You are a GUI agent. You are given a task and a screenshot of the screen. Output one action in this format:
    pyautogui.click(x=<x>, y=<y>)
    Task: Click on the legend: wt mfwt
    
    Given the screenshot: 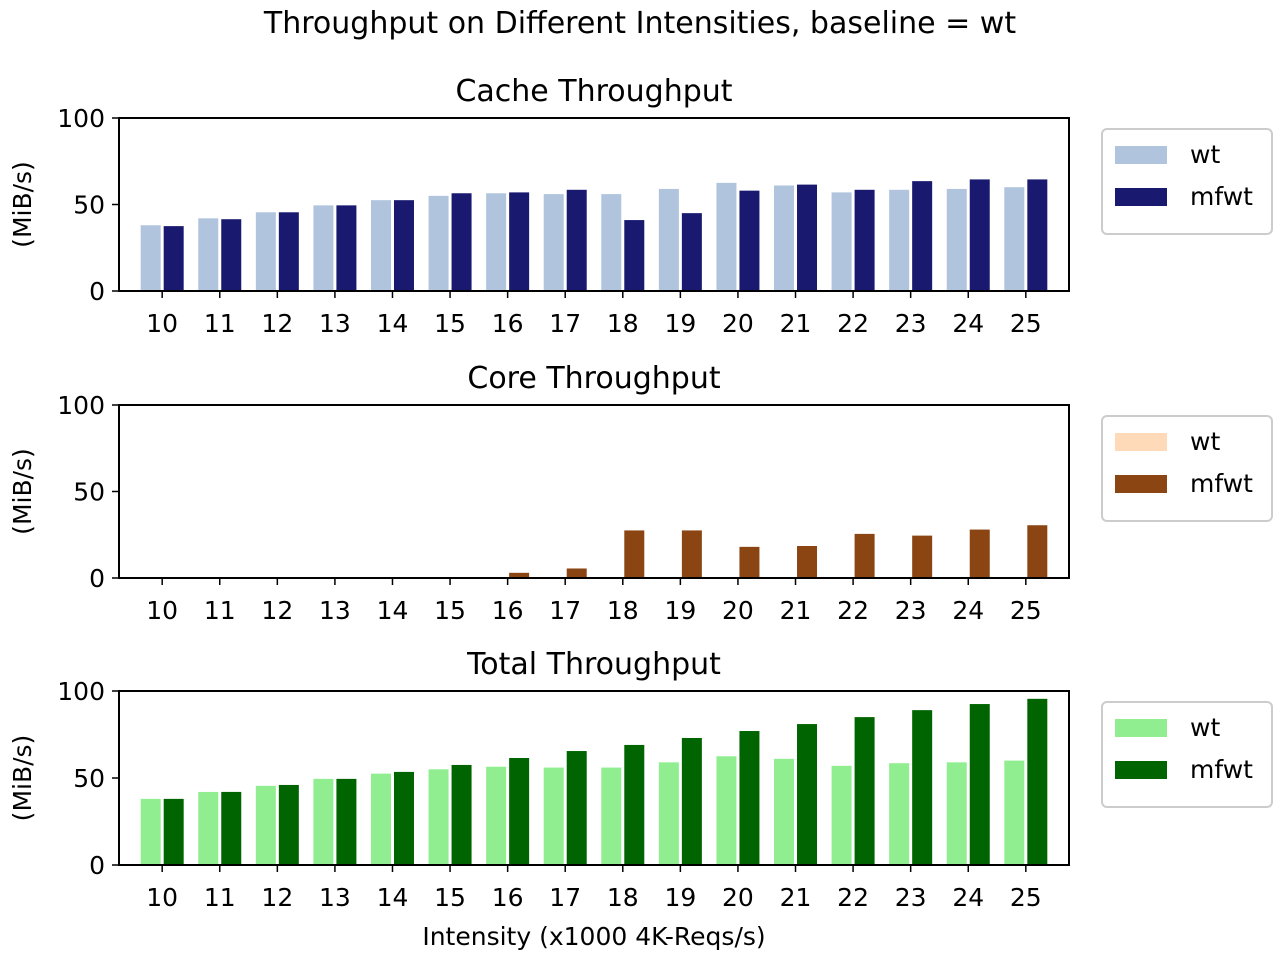 What is the action you would take?
    pyautogui.click(x=1187, y=468)
    